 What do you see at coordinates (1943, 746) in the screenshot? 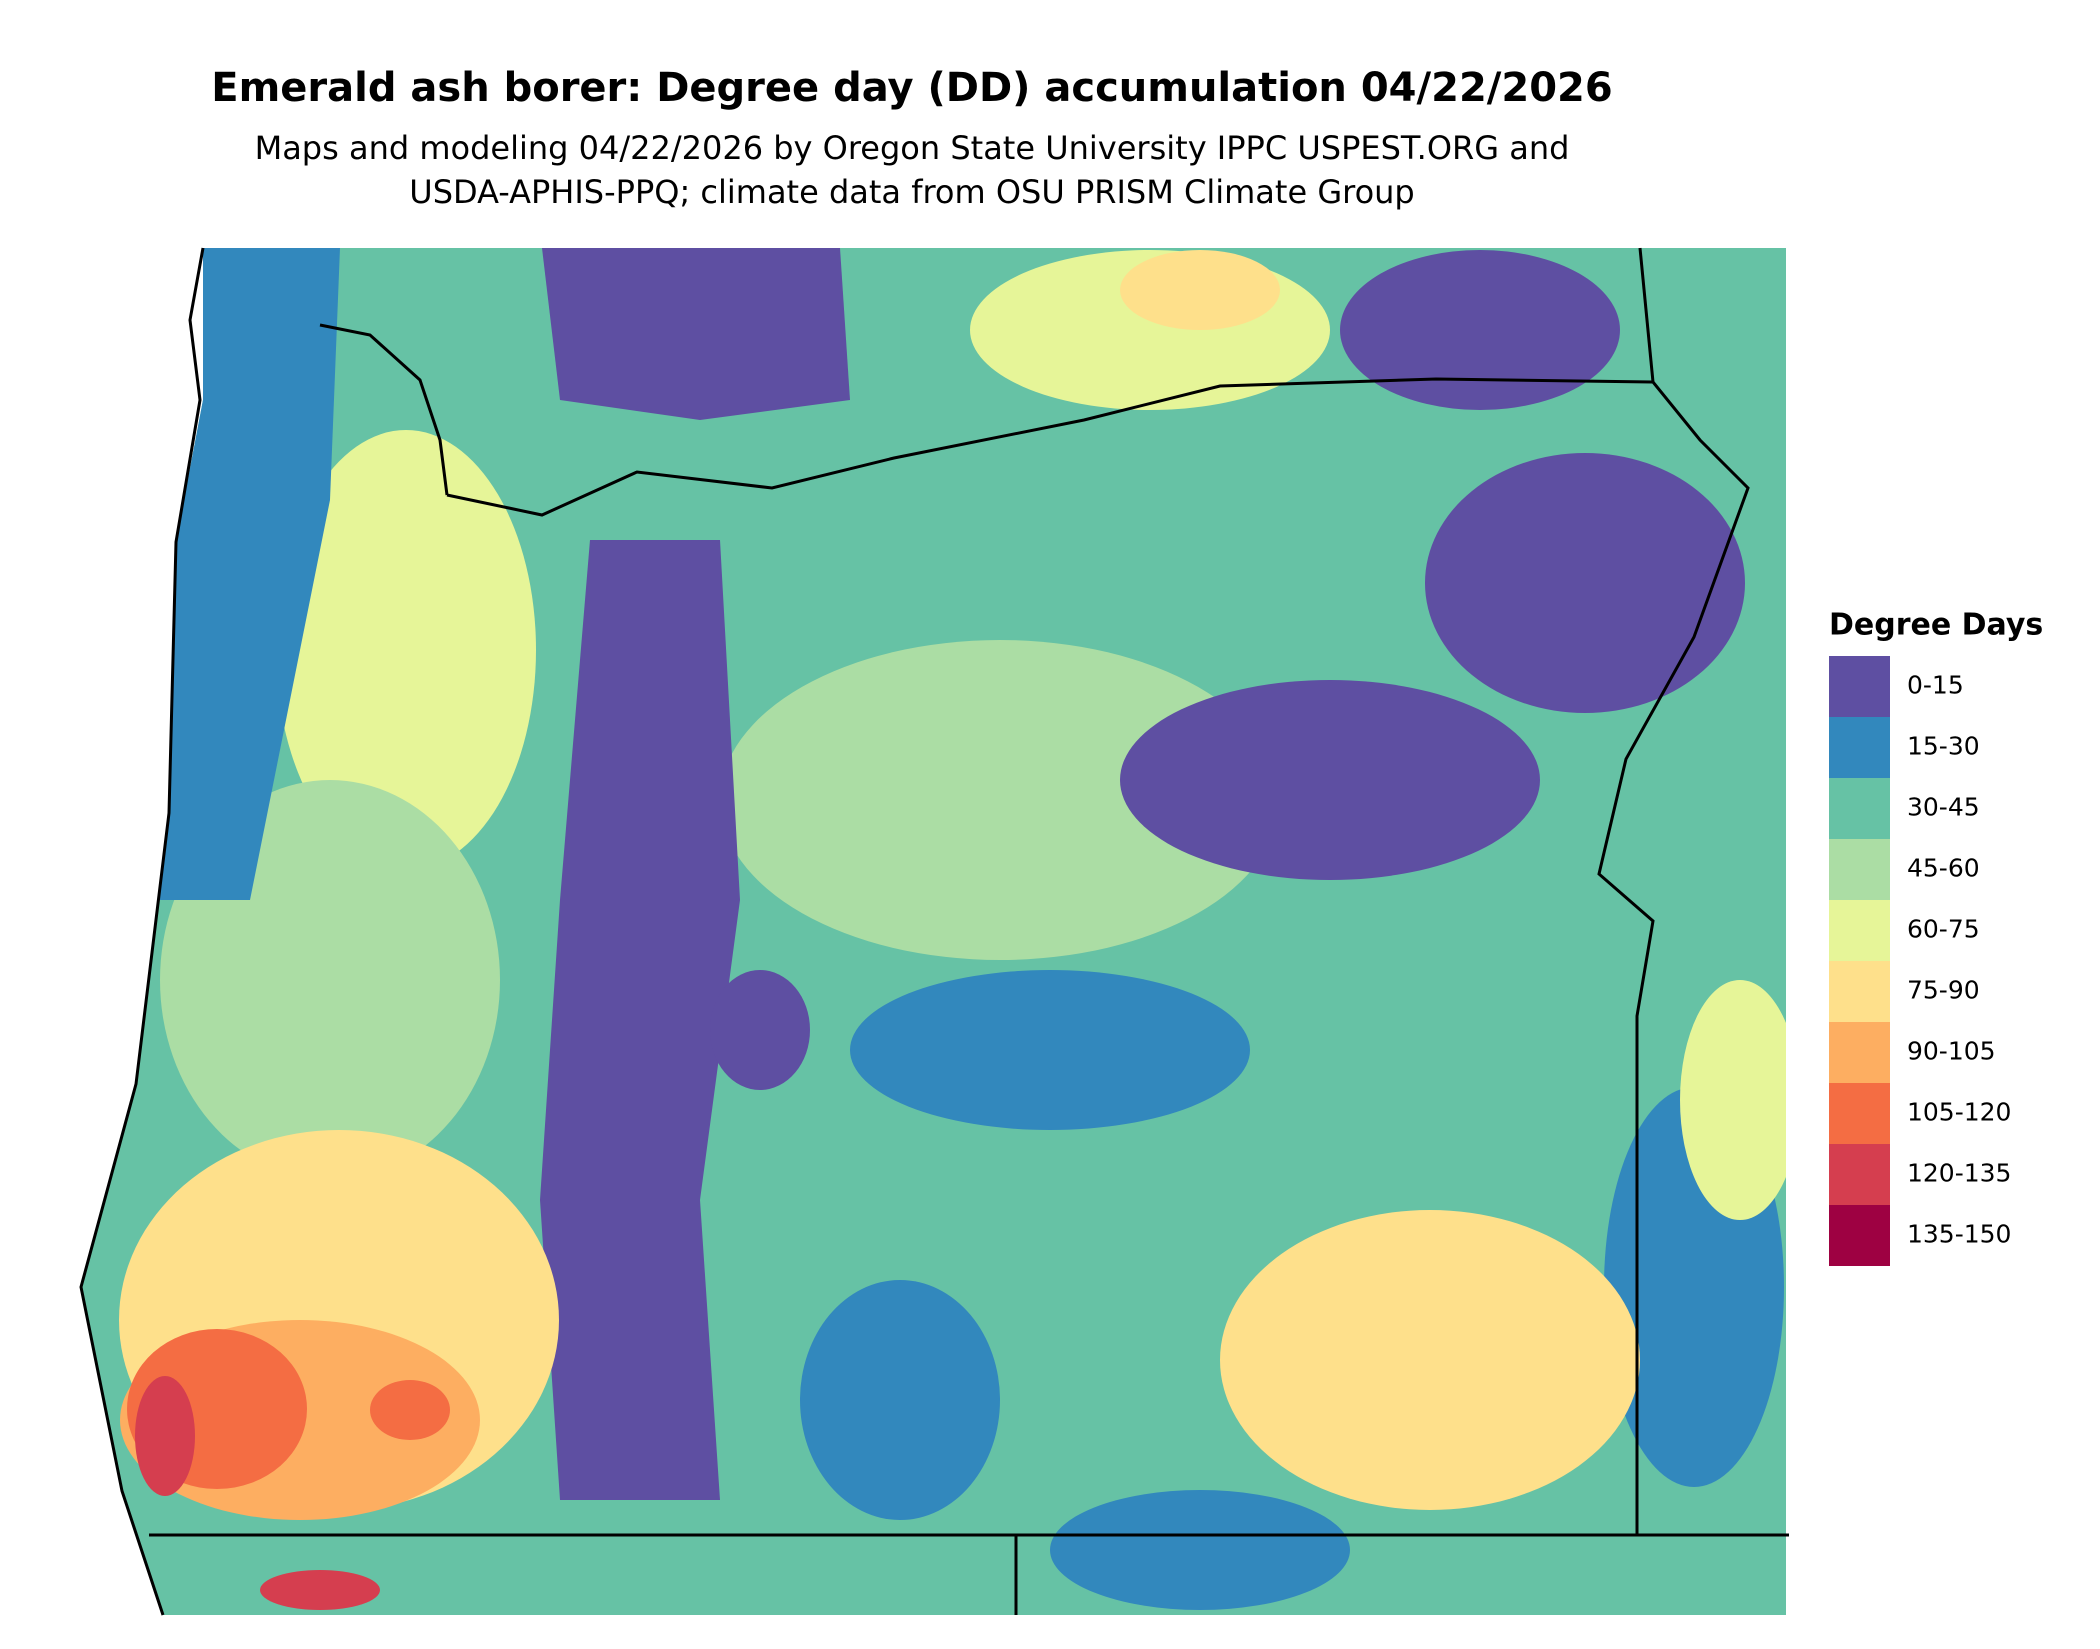
I see `legend-label: 15-30` at bounding box center [1943, 746].